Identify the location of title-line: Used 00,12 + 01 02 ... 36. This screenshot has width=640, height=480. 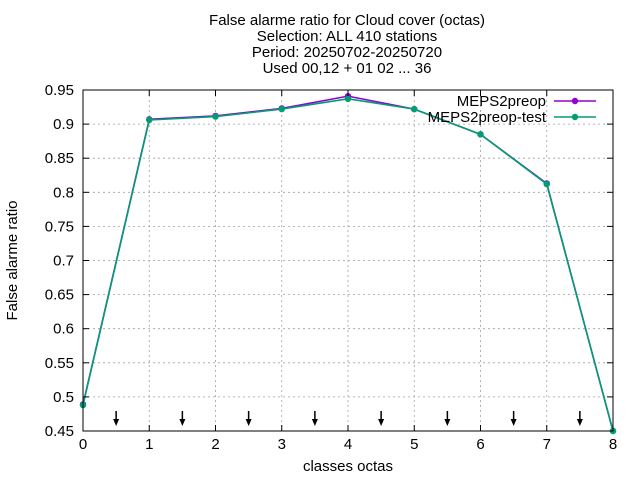
(347, 68).